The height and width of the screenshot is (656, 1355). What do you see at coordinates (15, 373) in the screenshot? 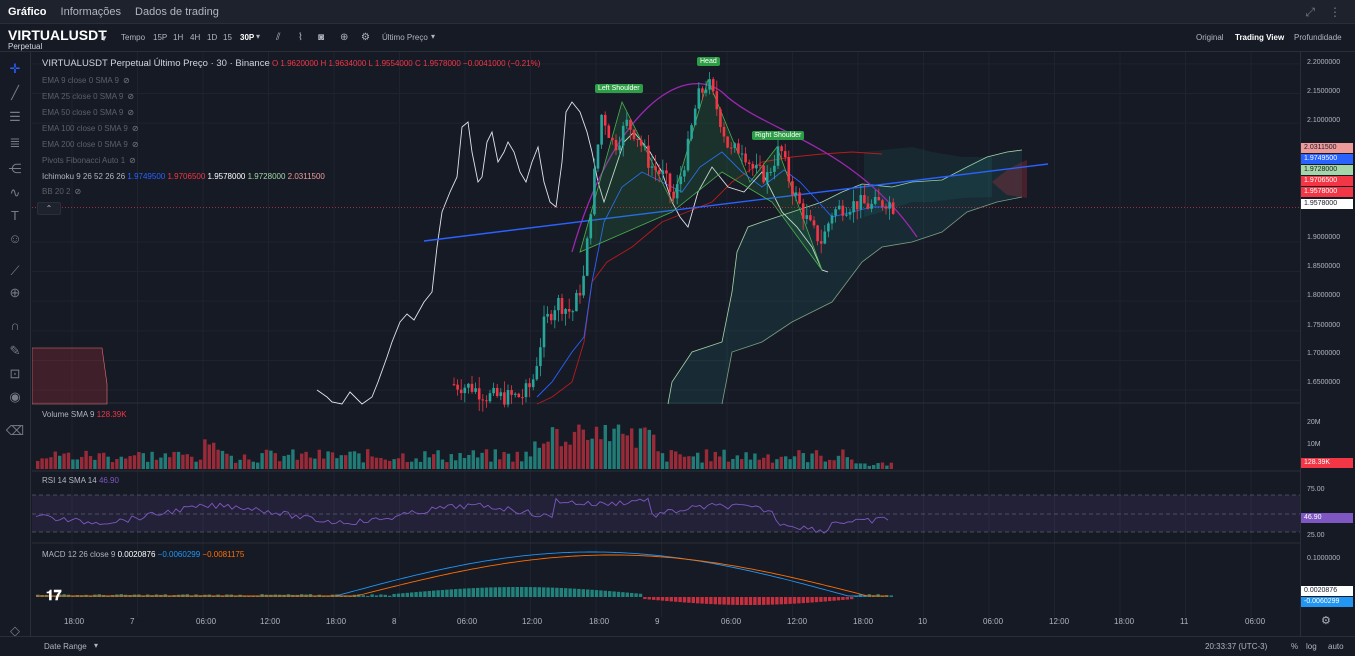
I see `lock-icon: ⊡` at bounding box center [15, 373].